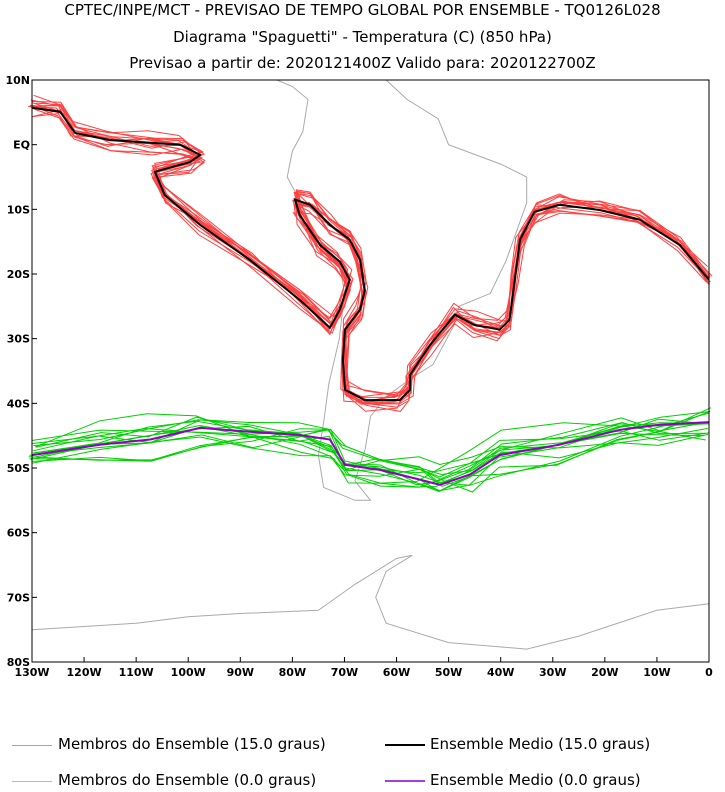 This screenshot has height=792, width=725. Describe the element at coordinates (192, 744) in the screenshot. I see `legend-members-15: Membros do Ensemble (15.0 graus)` at that location.